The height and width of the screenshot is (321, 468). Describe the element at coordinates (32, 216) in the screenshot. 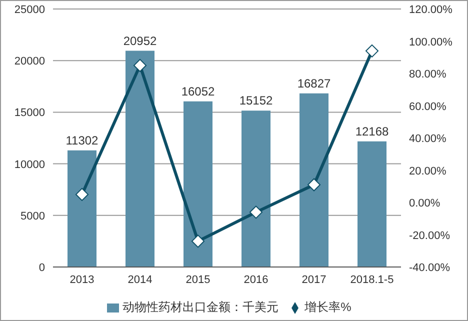

I see `y-tick-label: 5000` at that location.